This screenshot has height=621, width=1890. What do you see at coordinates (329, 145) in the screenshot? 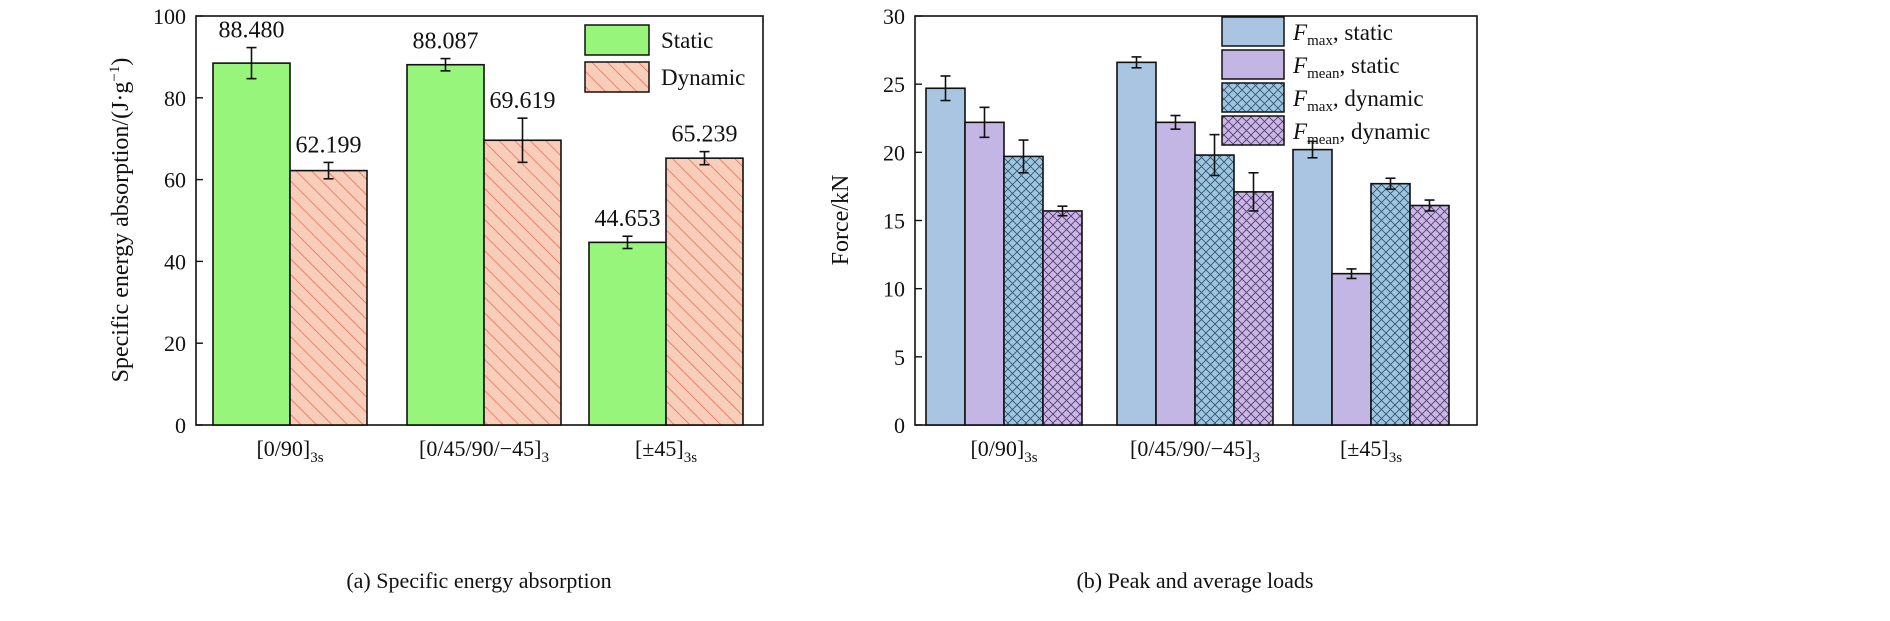
I see `data-label-dynamic: 62.199` at bounding box center [329, 145].